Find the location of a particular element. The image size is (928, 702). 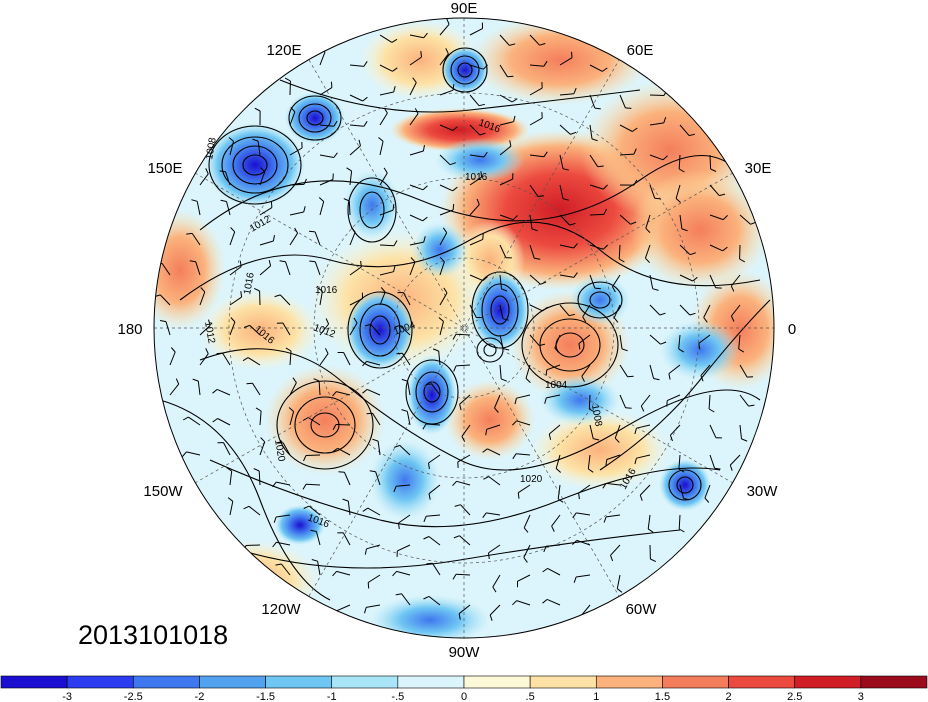

colorbar-label: -.5 is located at coordinates (397, 696).